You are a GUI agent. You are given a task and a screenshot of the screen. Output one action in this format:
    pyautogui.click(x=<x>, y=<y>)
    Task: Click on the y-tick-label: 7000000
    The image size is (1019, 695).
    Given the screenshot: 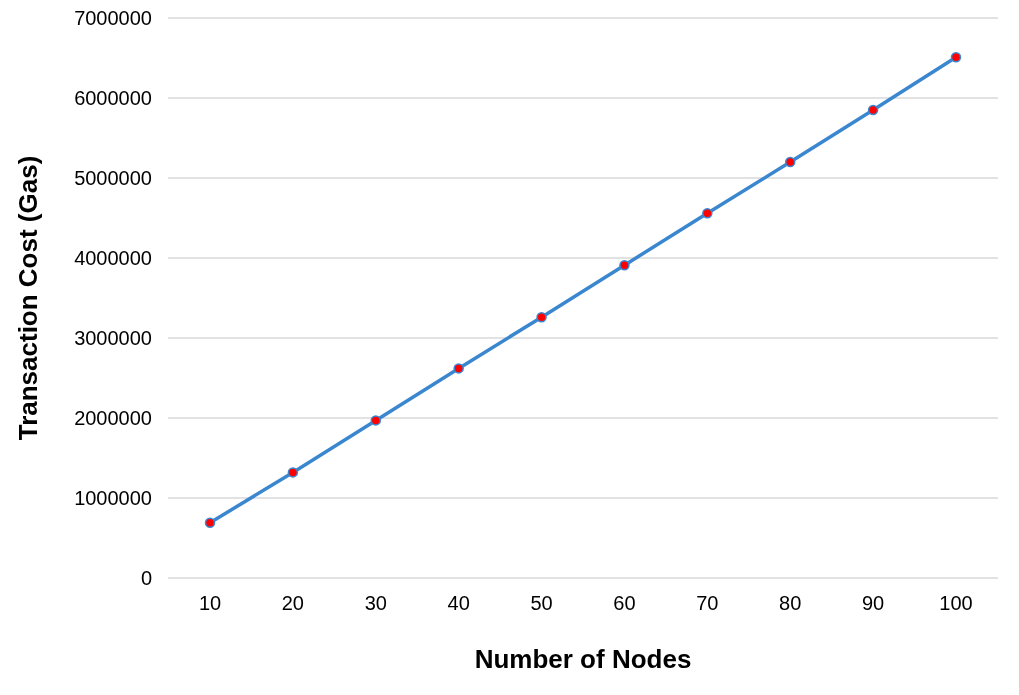 What is the action you would take?
    pyautogui.click(x=113, y=18)
    